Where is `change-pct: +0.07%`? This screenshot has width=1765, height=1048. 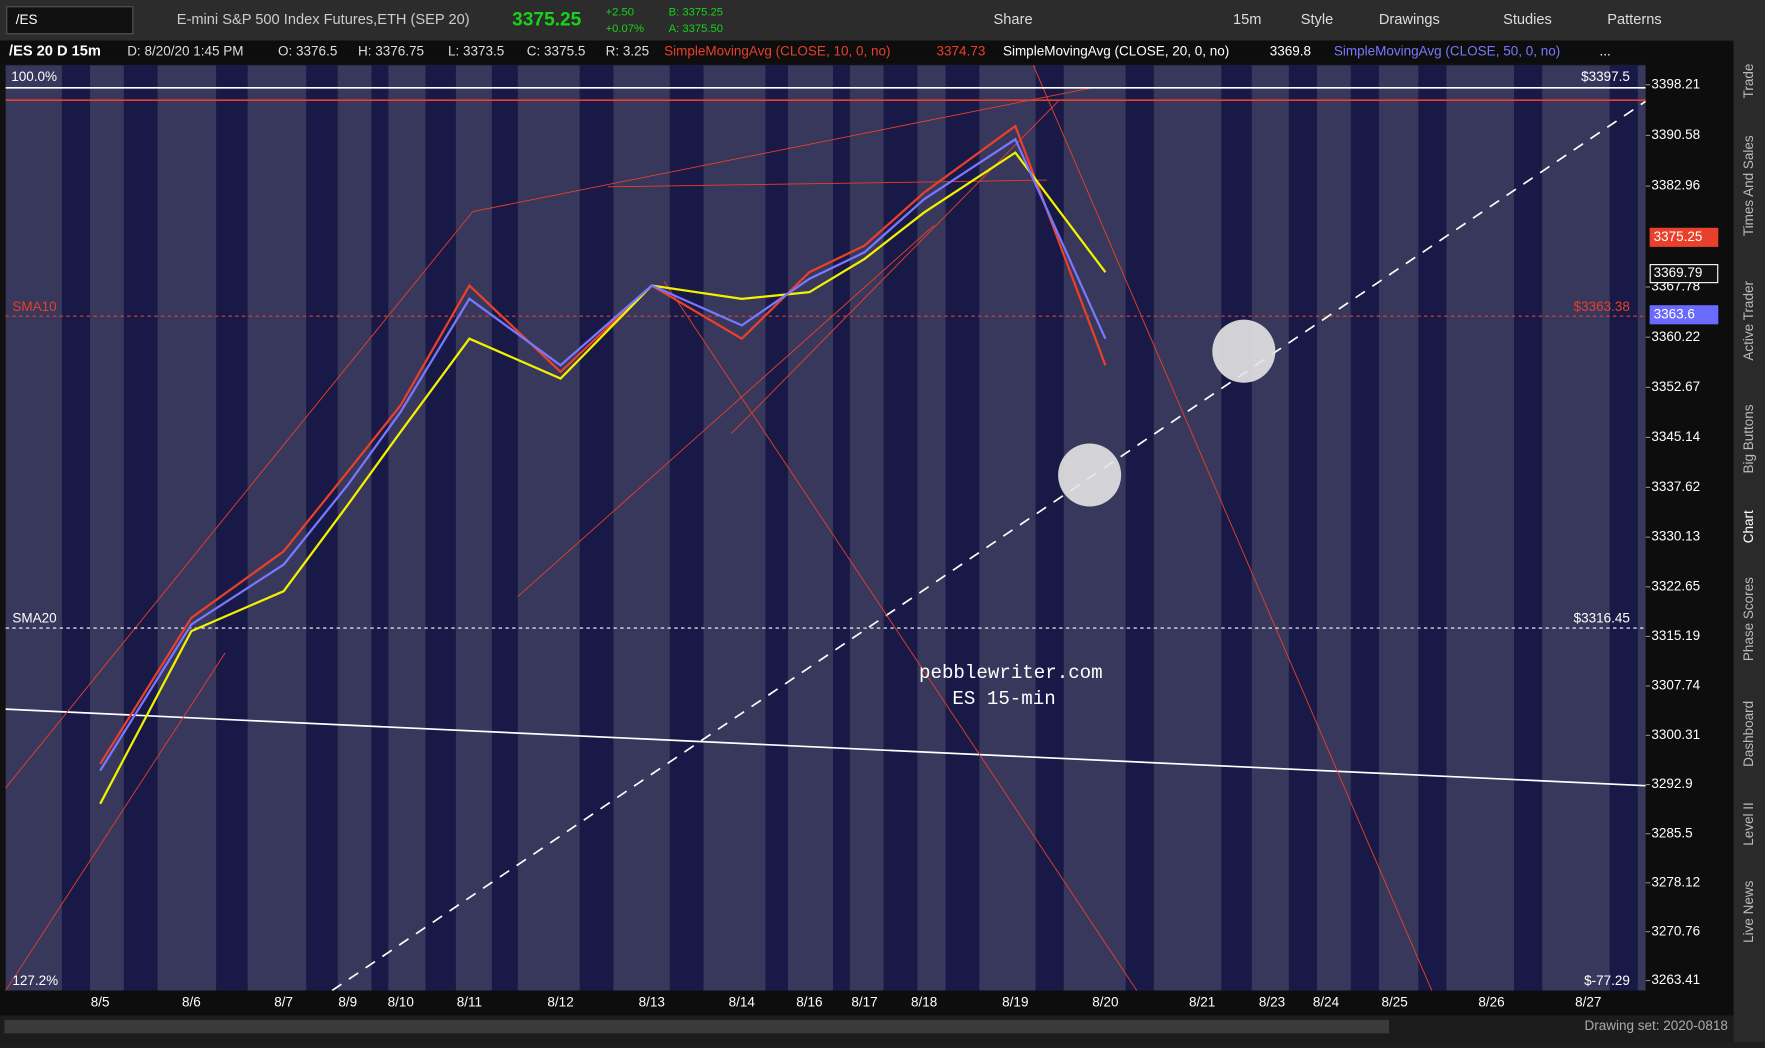 change-pct: +0.07% is located at coordinates (625, 29).